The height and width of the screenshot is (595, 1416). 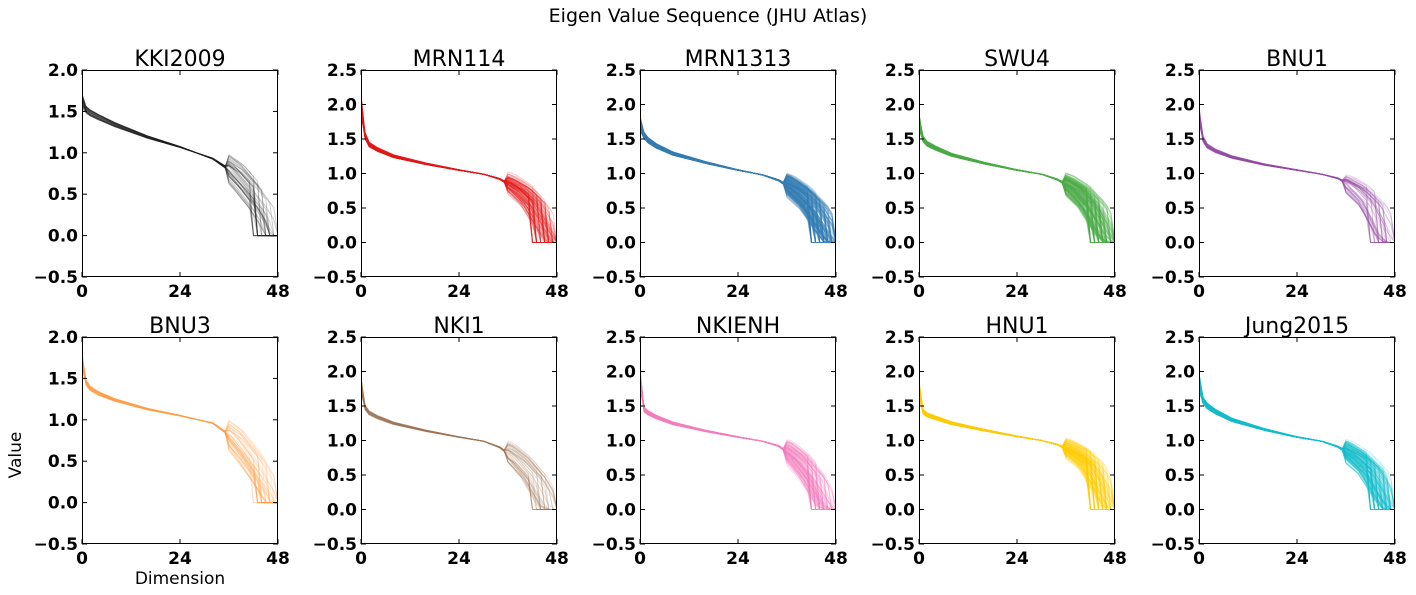 I want to click on x-axis-label: Dimension, so click(x=180, y=579).